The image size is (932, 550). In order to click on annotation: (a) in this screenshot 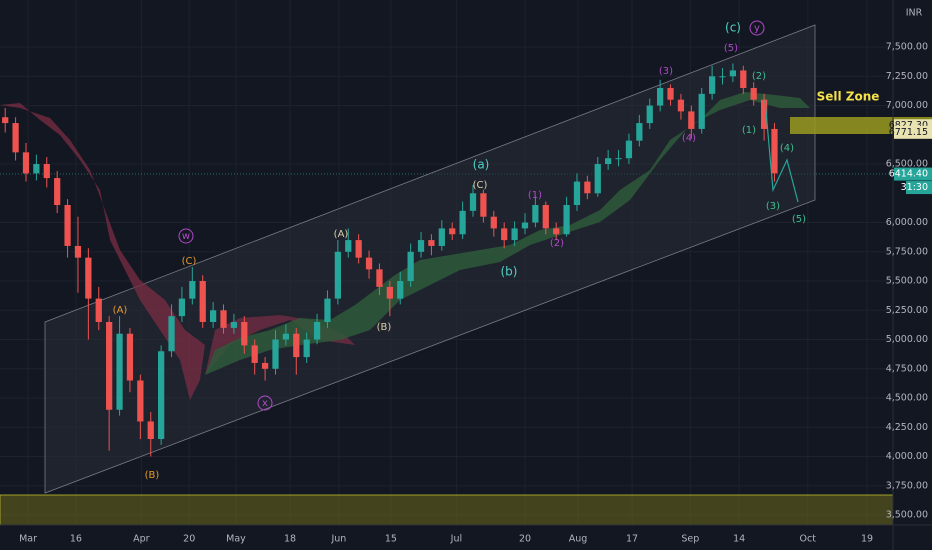, I will do `click(481, 165)`.